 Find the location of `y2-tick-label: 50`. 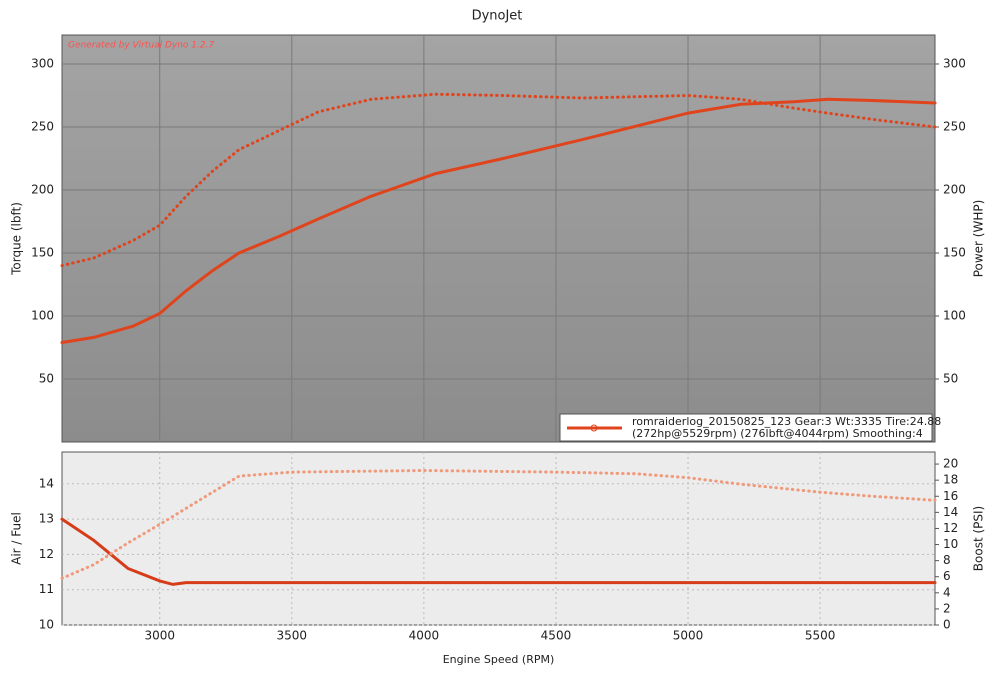

y2-tick-label: 50 is located at coordinates (950, 378).